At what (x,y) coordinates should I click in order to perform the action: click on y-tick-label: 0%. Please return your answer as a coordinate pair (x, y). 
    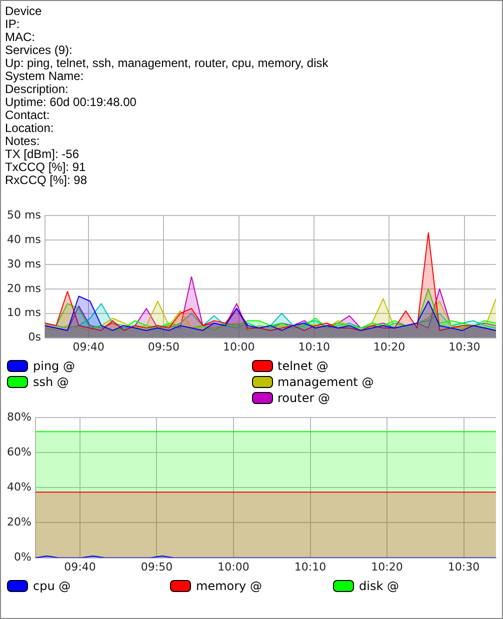
    Looking at the image, I should click on (23, 557).